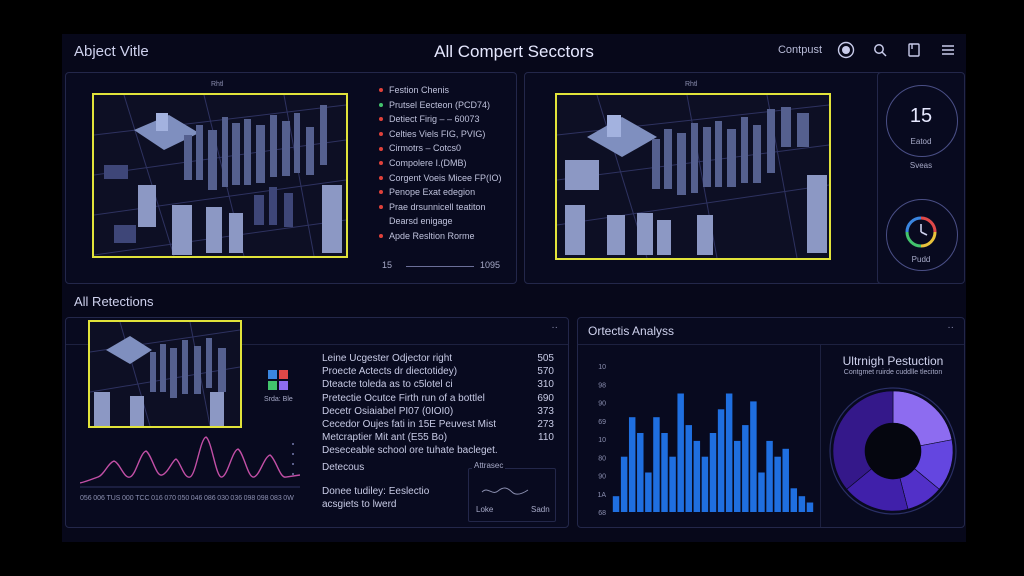 This screenshot has width=1024, height=576. What do you see at coordinates (440, 192) in the screenshot?
I see `legend-item: Penope Exat edegion` at bounding box center [440, 192].